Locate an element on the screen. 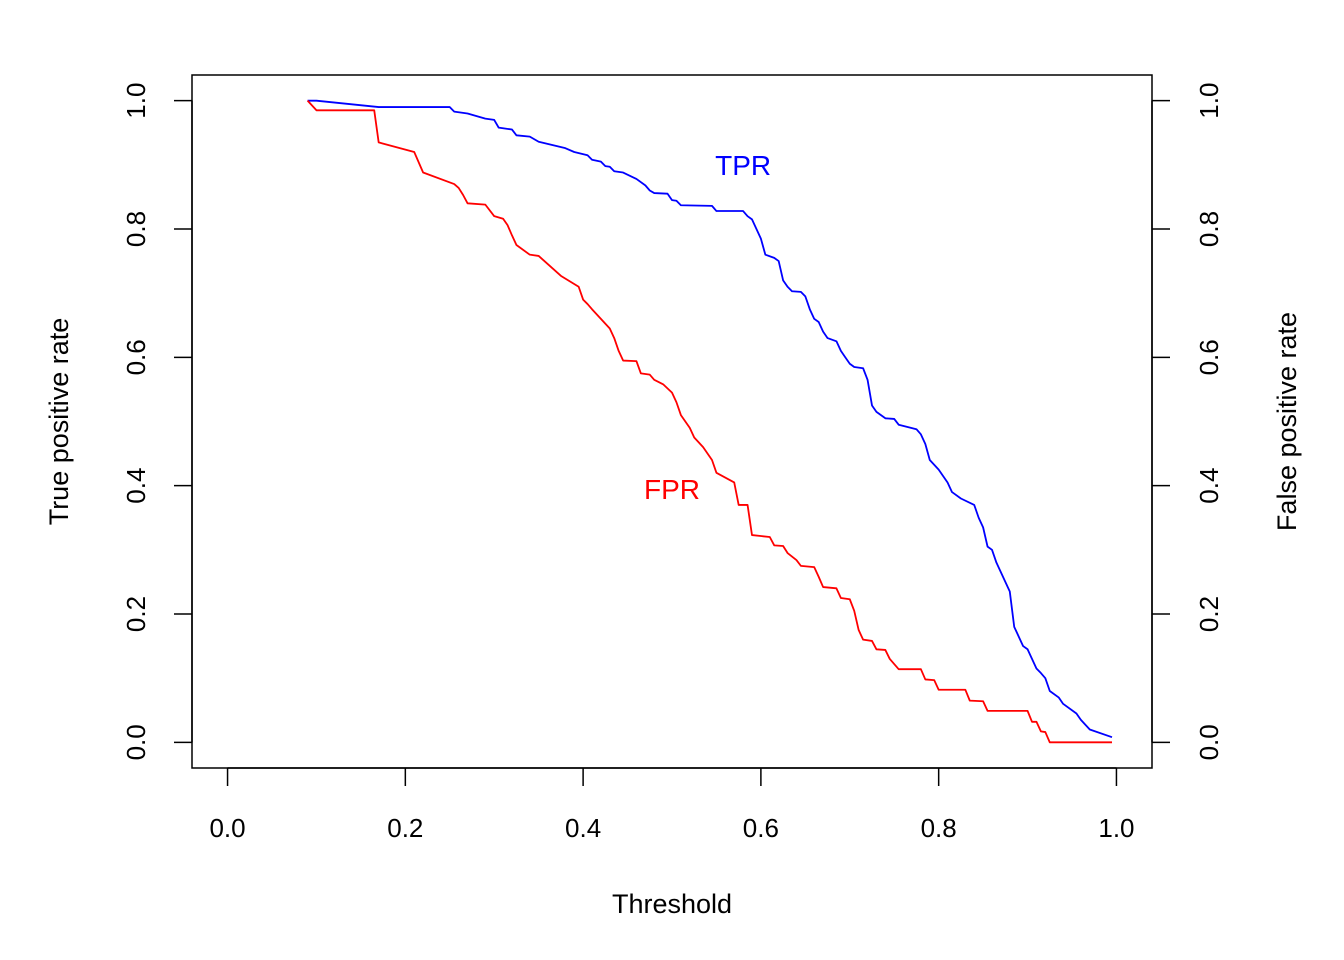 Image resolution: width=1344 pixels, height=960 pixels. y-left-tick-label: 0.2 is located at coordinates (136, 614).